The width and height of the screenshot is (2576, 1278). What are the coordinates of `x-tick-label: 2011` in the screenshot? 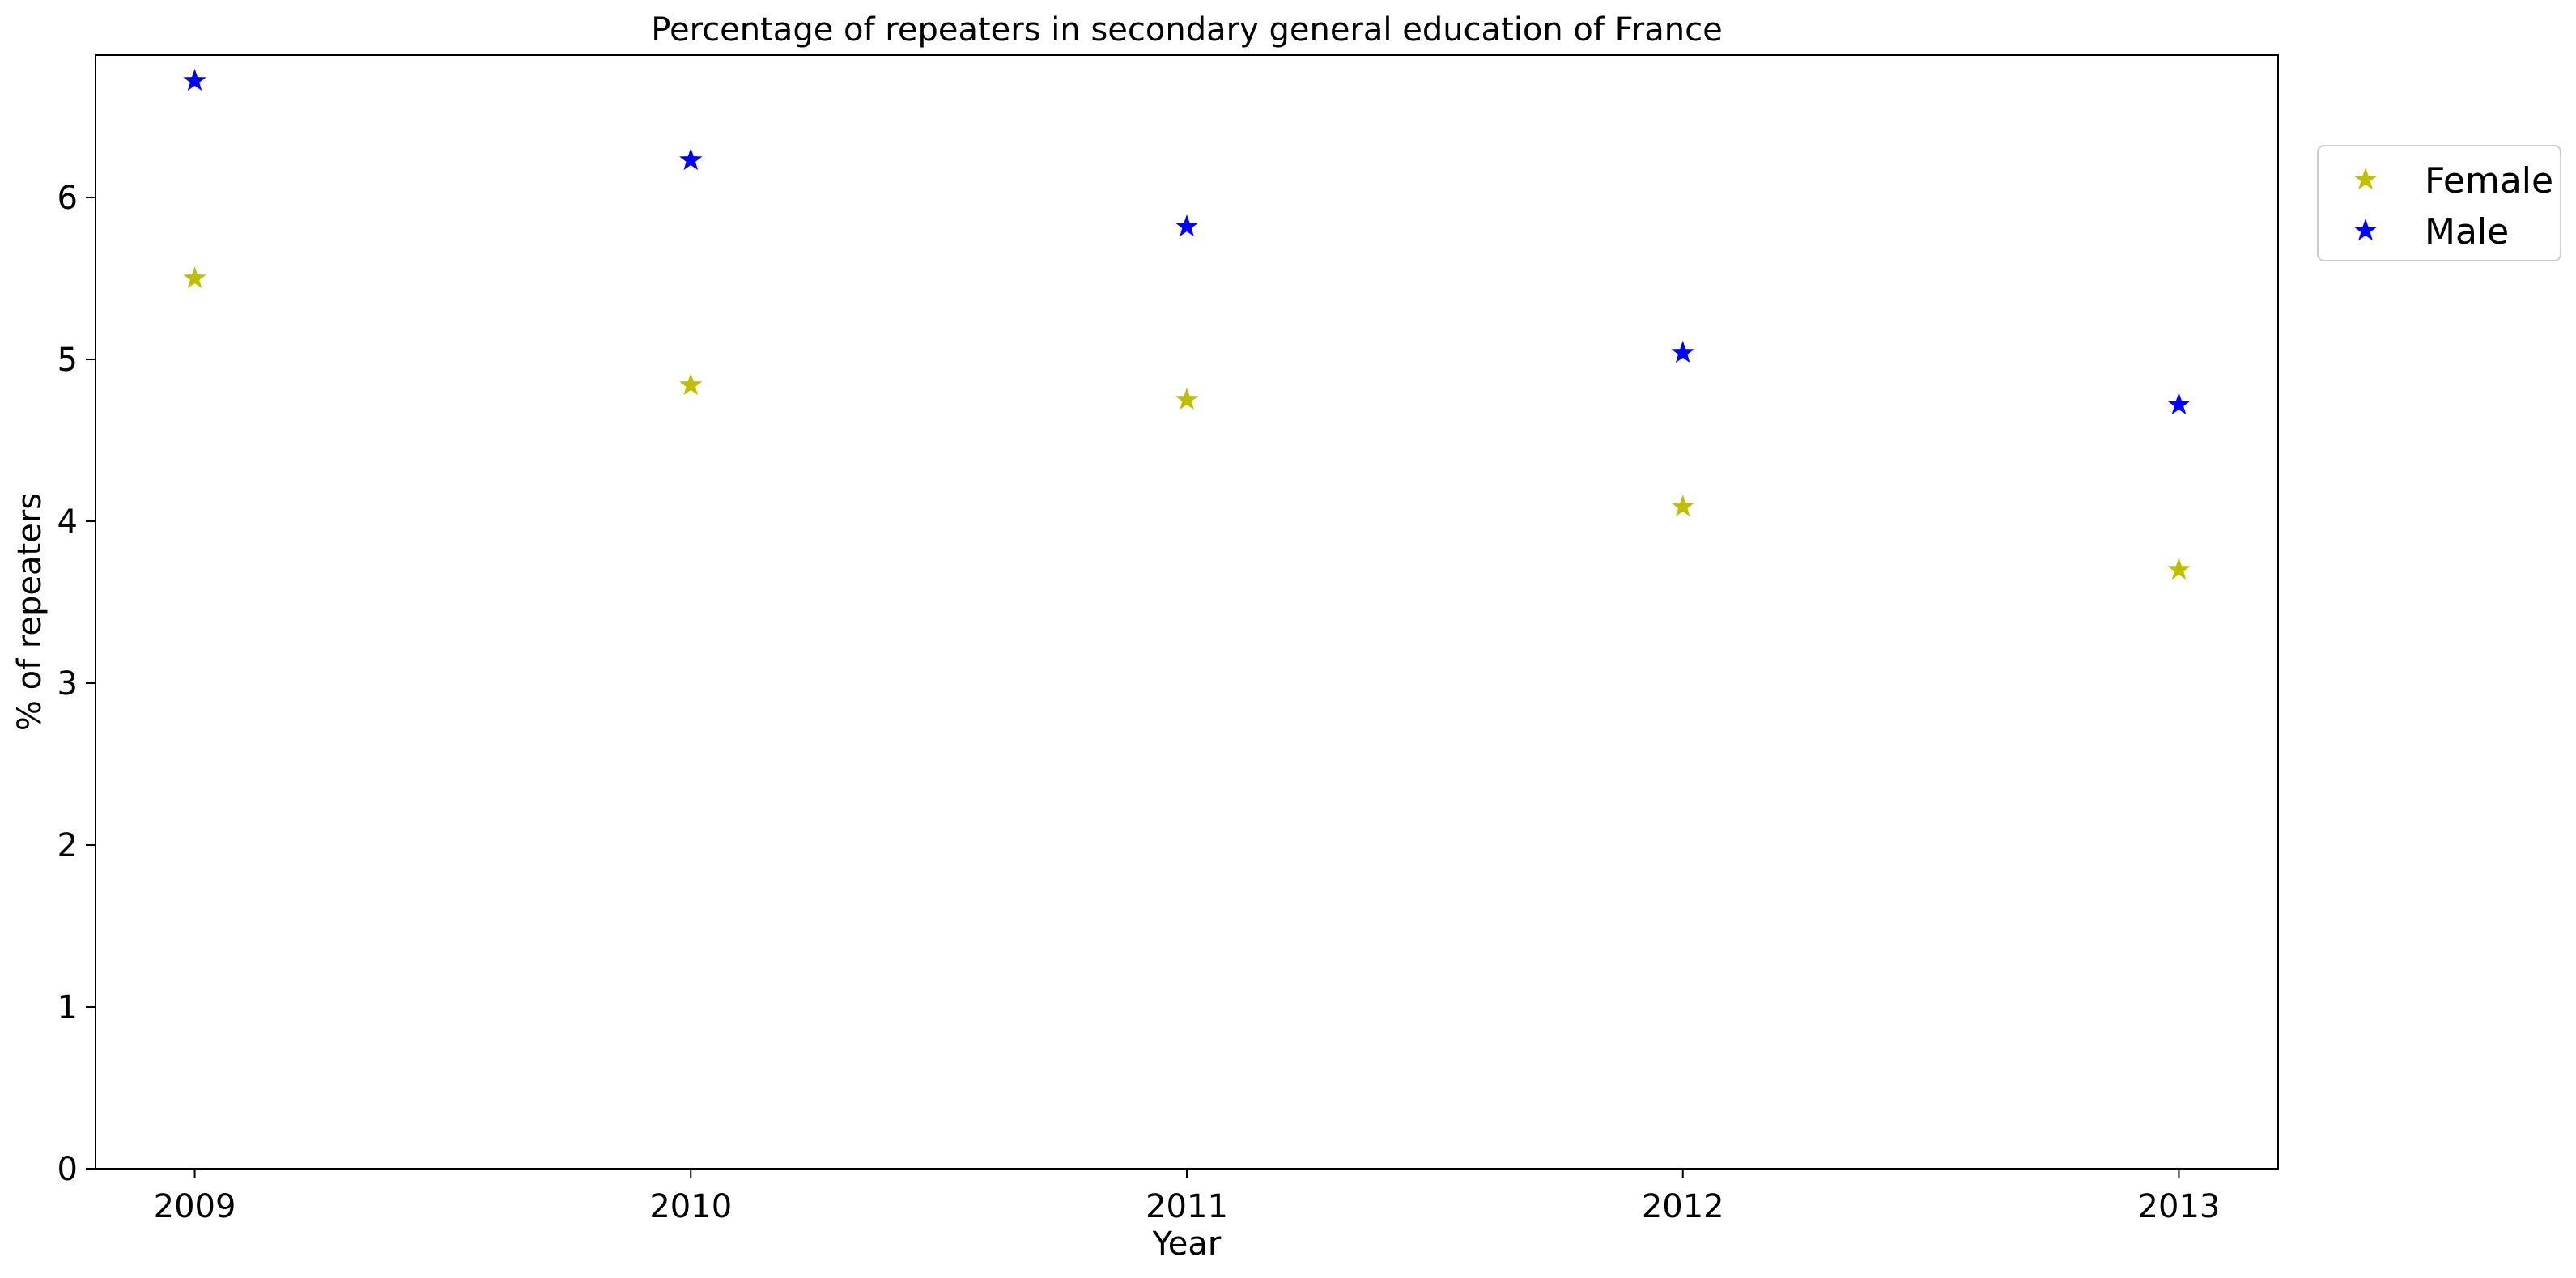 It's located at (1187, 1206).